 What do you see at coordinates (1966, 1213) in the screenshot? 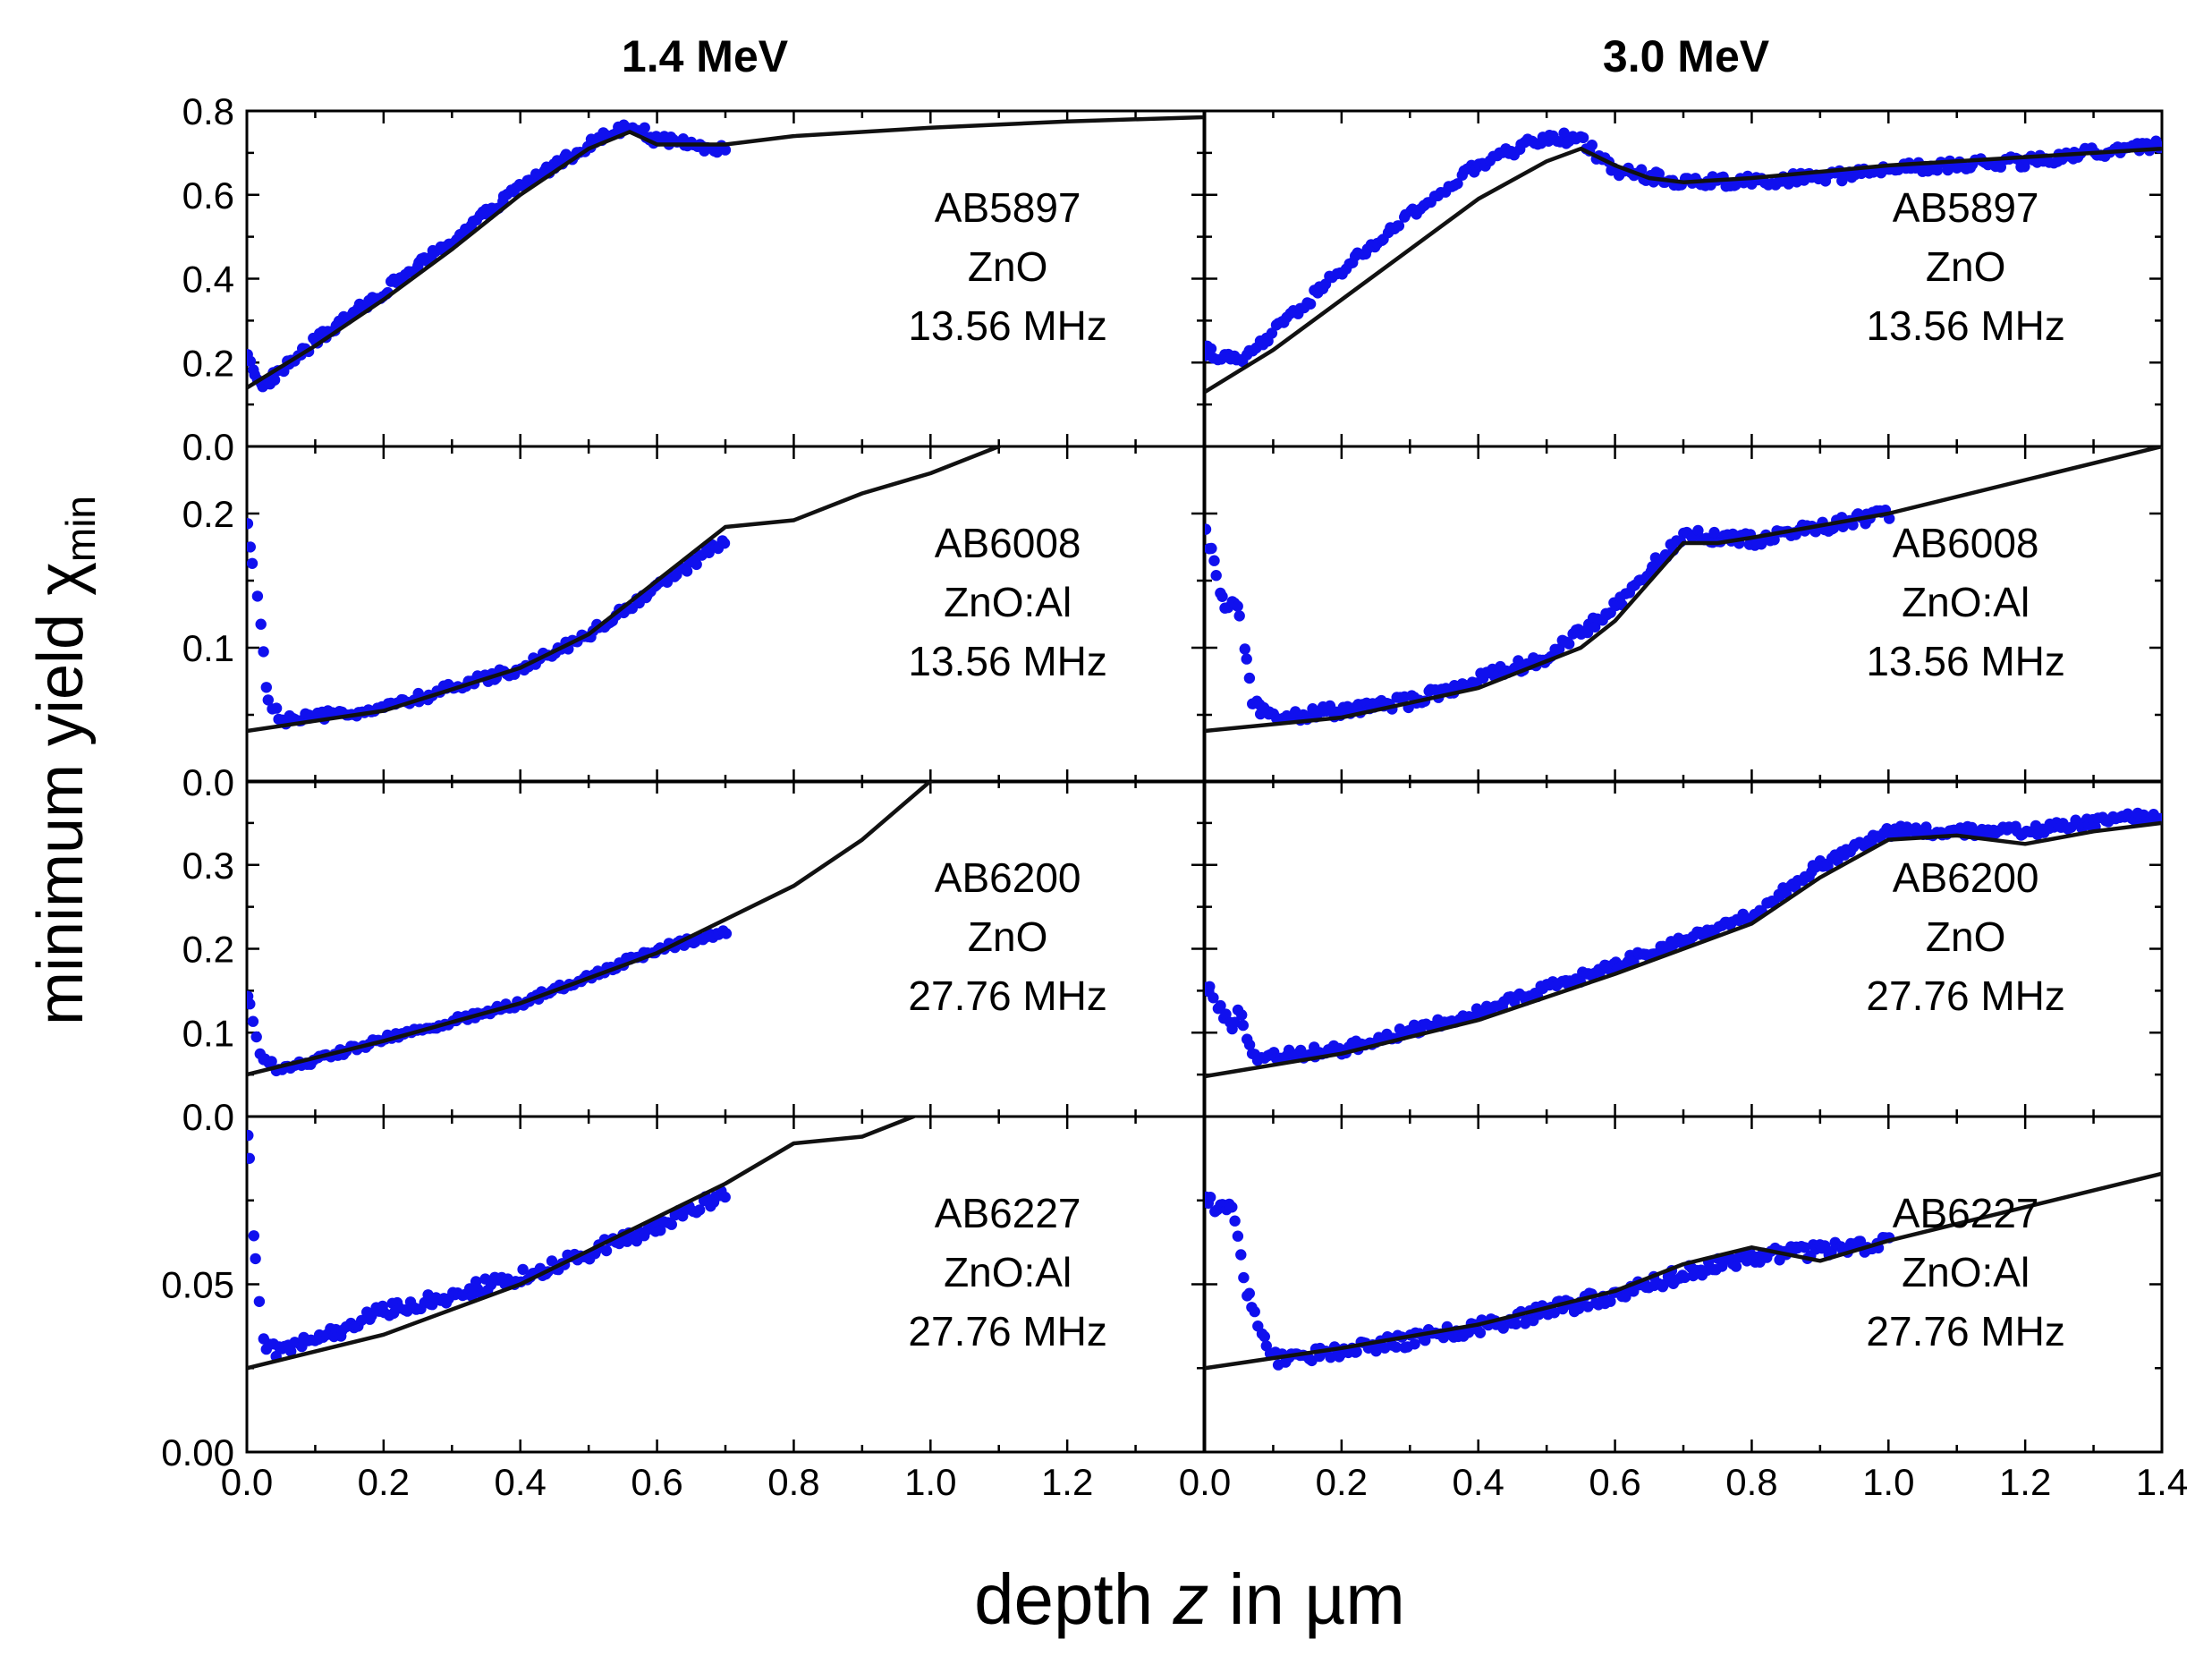
I see `sample-label: AB6227` at bounding box center [1966, 1213].